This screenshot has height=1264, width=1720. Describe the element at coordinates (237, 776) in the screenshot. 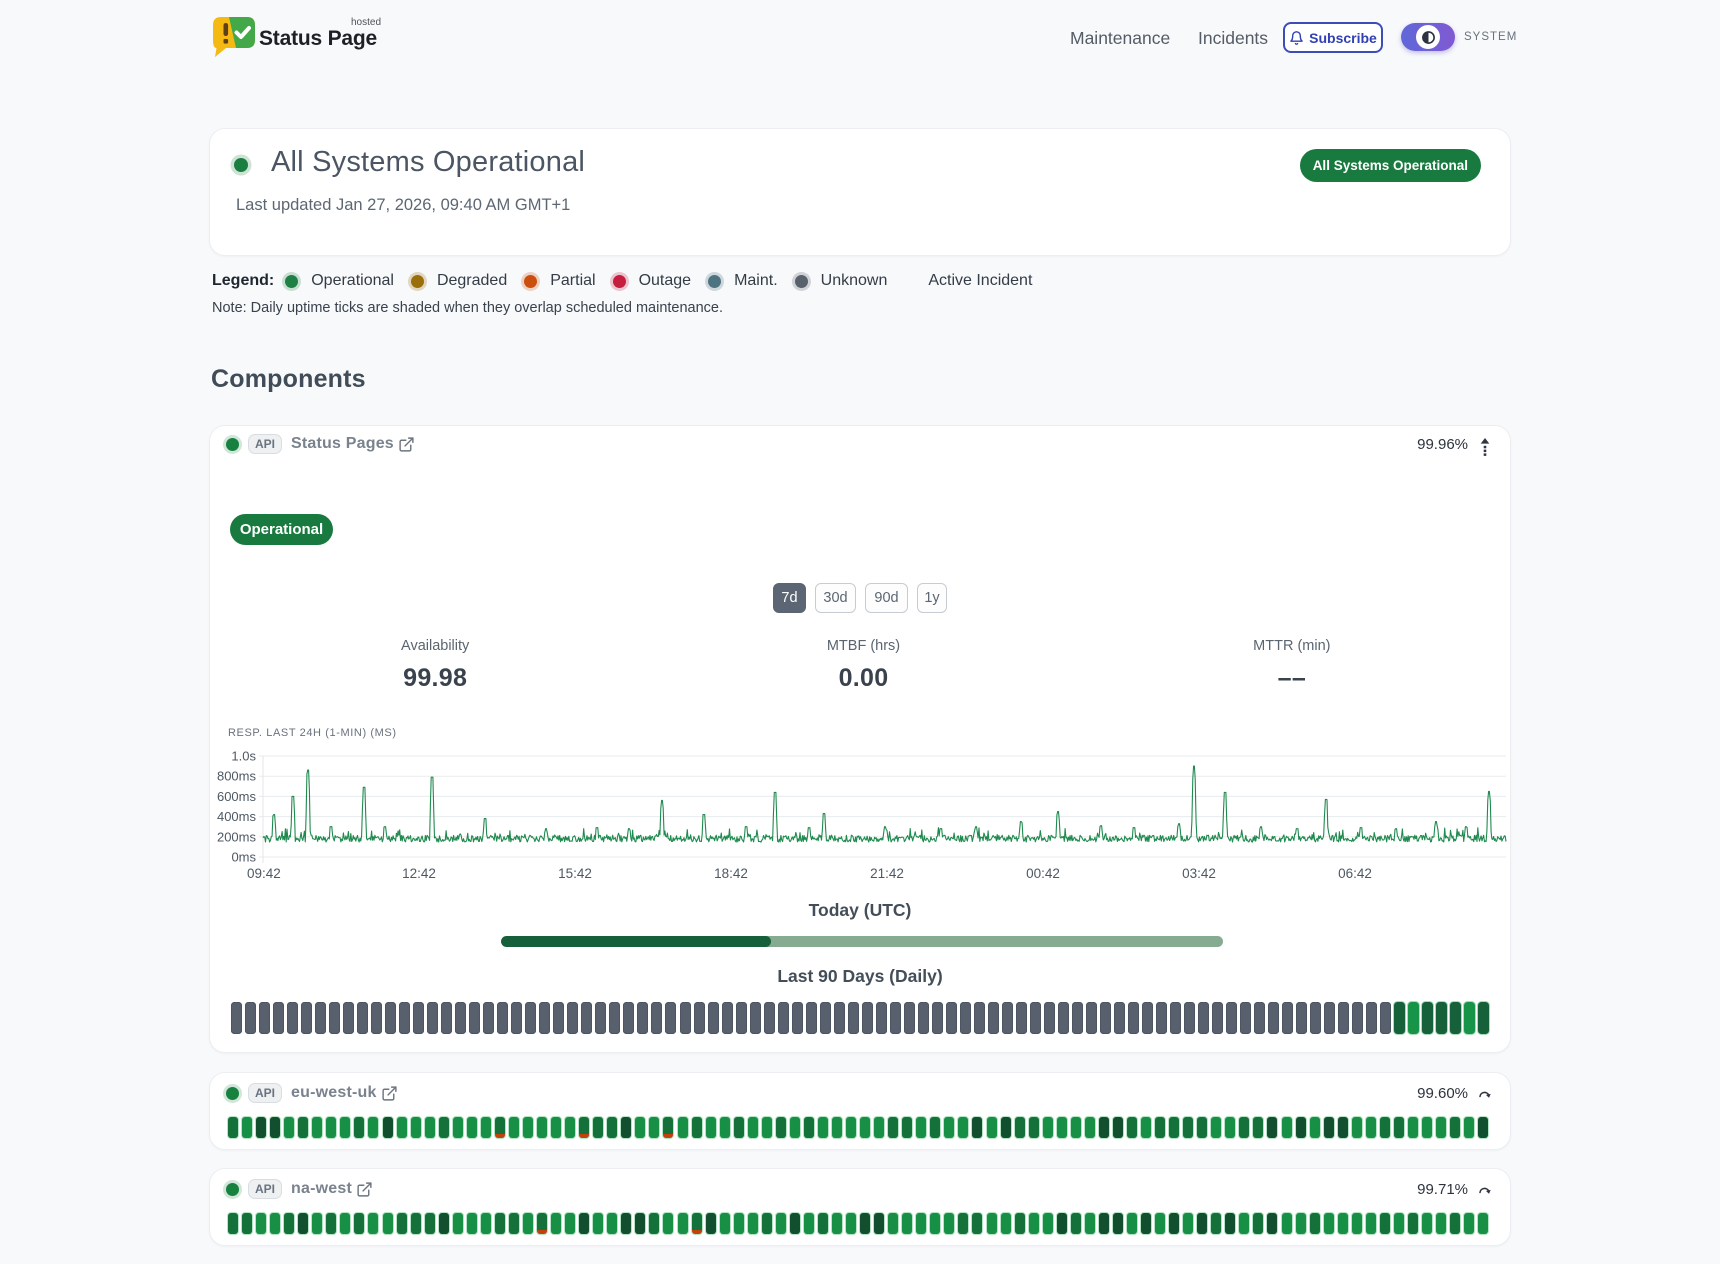

I see `svg-text: 800ms` at that location.